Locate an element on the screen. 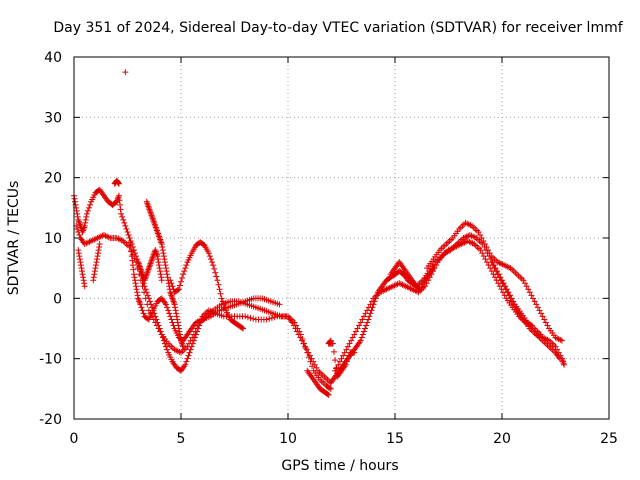  y-tick-label: 10 is located at coordinates (53, 239).